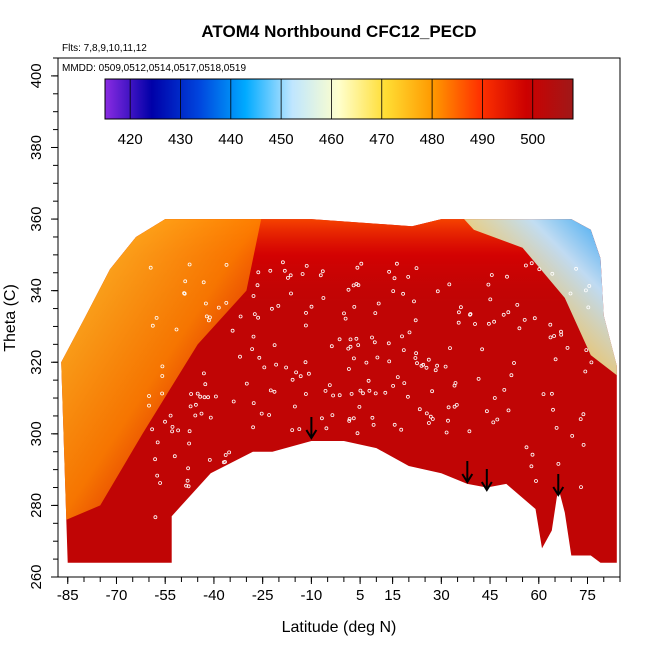 This screenshot has height=650, width=650. What do you see at coordinates (36, 219) in the screenshot?
I see `y-tick-label: 360` at bounding box center [36, 219].